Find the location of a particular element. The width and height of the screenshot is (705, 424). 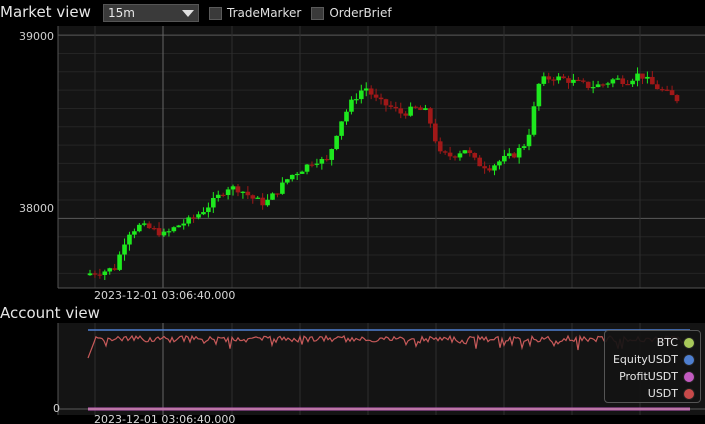

order-brief-checkbox is located at coordinates (318, 13).